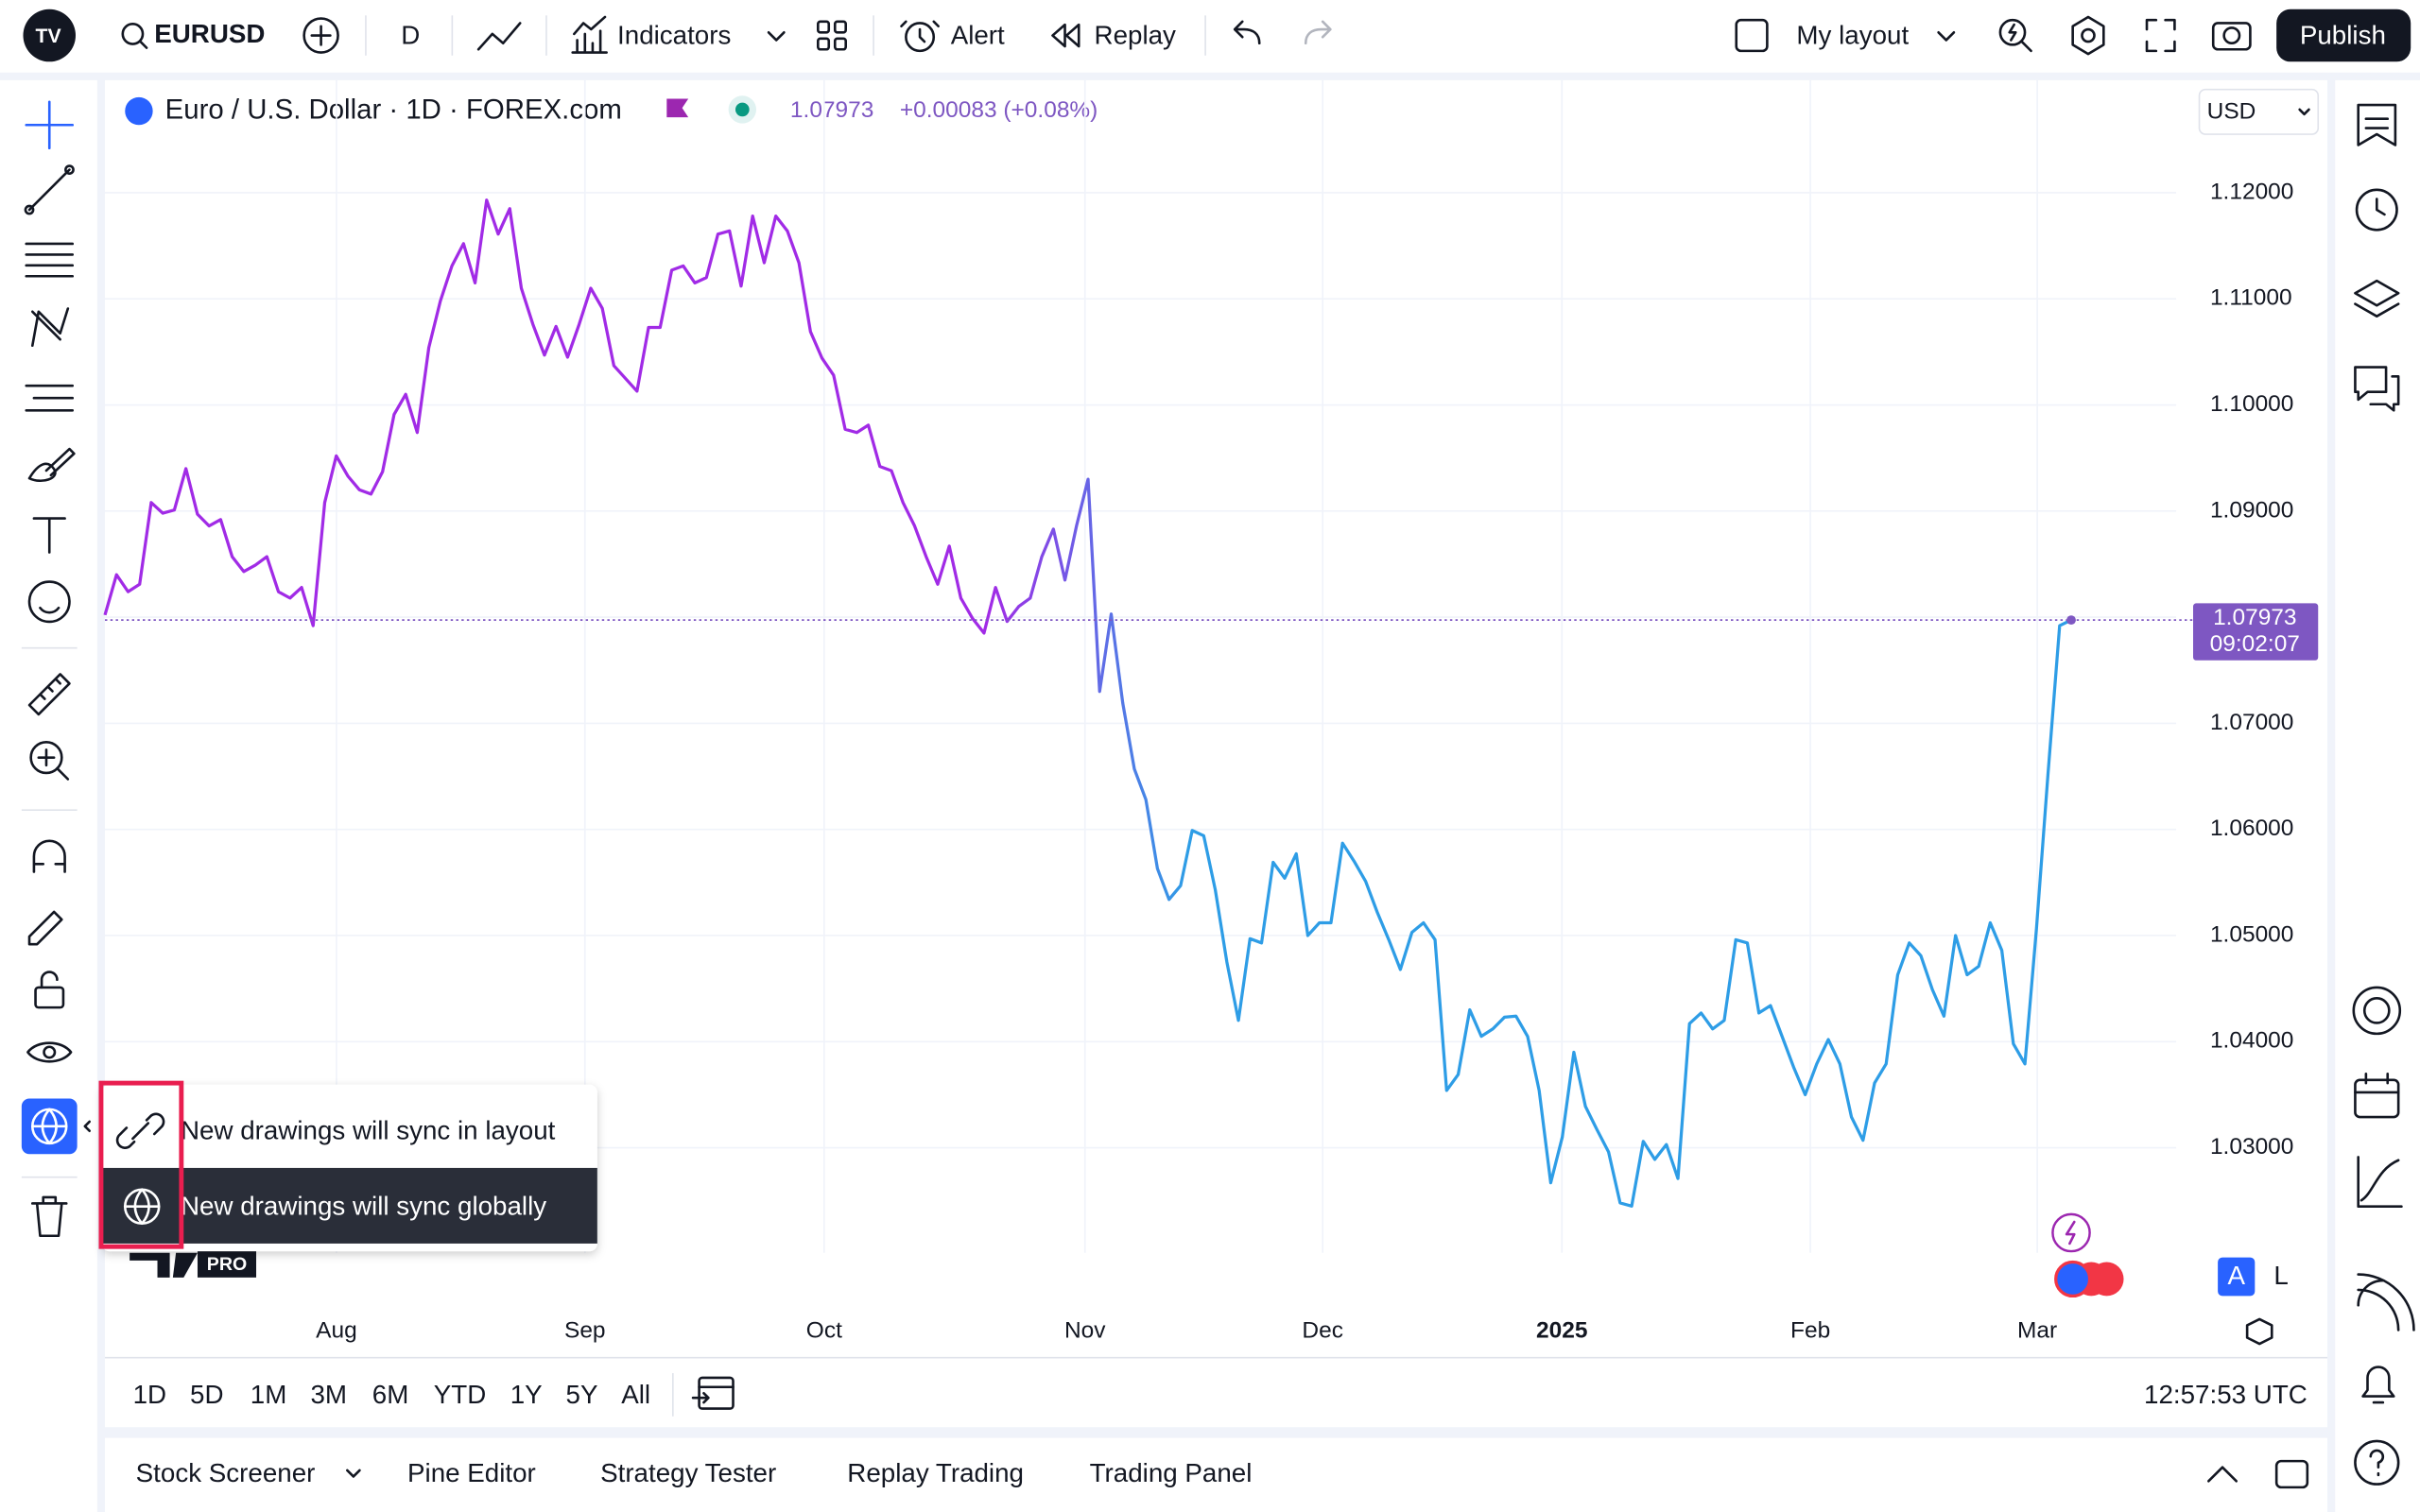 The width and height of the screenshot is (2420, 1512). What do you see at coordinates (499, 36) in the screenshot?
I see `chart-type-icon` at bounding box center [499, 36].